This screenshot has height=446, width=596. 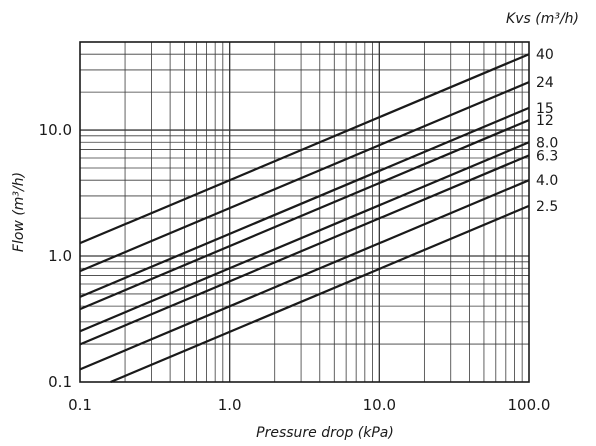 What do you see at coordinates (547, 156) in the screenshot?
I see `series-label-6-3: 6.3` at bounding box center [547, 156].